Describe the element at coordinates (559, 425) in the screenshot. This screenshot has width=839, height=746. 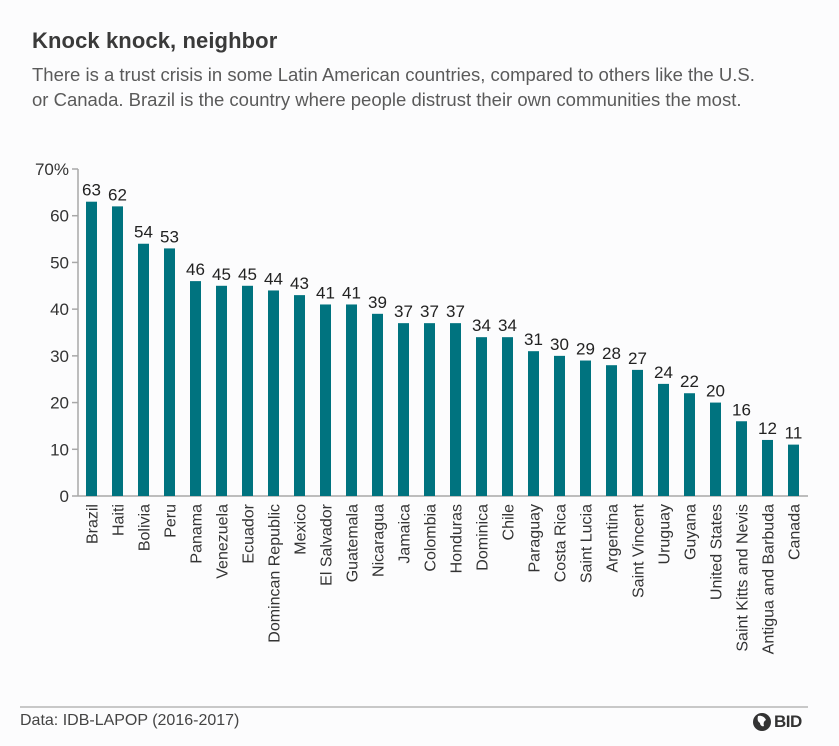
I see `bar-costa-rica` at that location.